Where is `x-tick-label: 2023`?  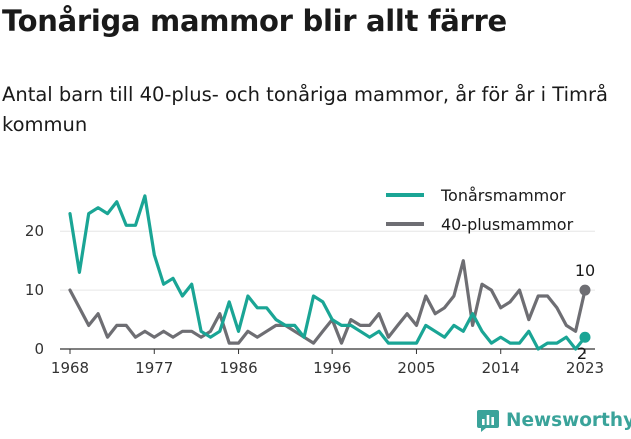
x-tick-label: 2023 is located at coordinates (585, 368).